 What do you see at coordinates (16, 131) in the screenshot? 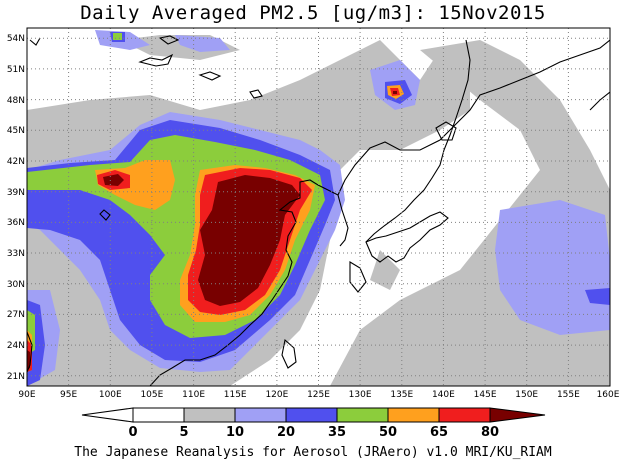
I see `lat-tick-label: 45N` at bounding box center [16, 131].